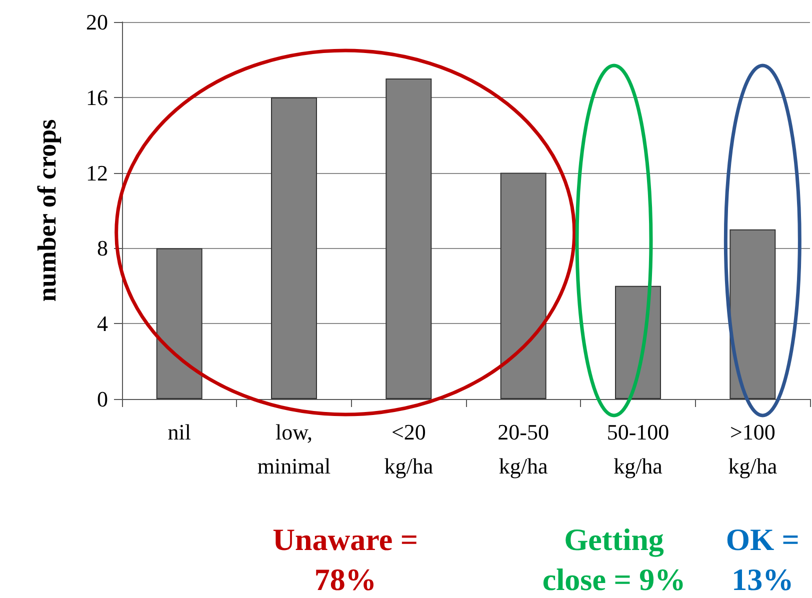 This screenshot has width=812, height=598. What do you see at coordinates (47, 210) in the screenshot?
I see `y-axis-title: number of crops` at bounding box center [47, 210].